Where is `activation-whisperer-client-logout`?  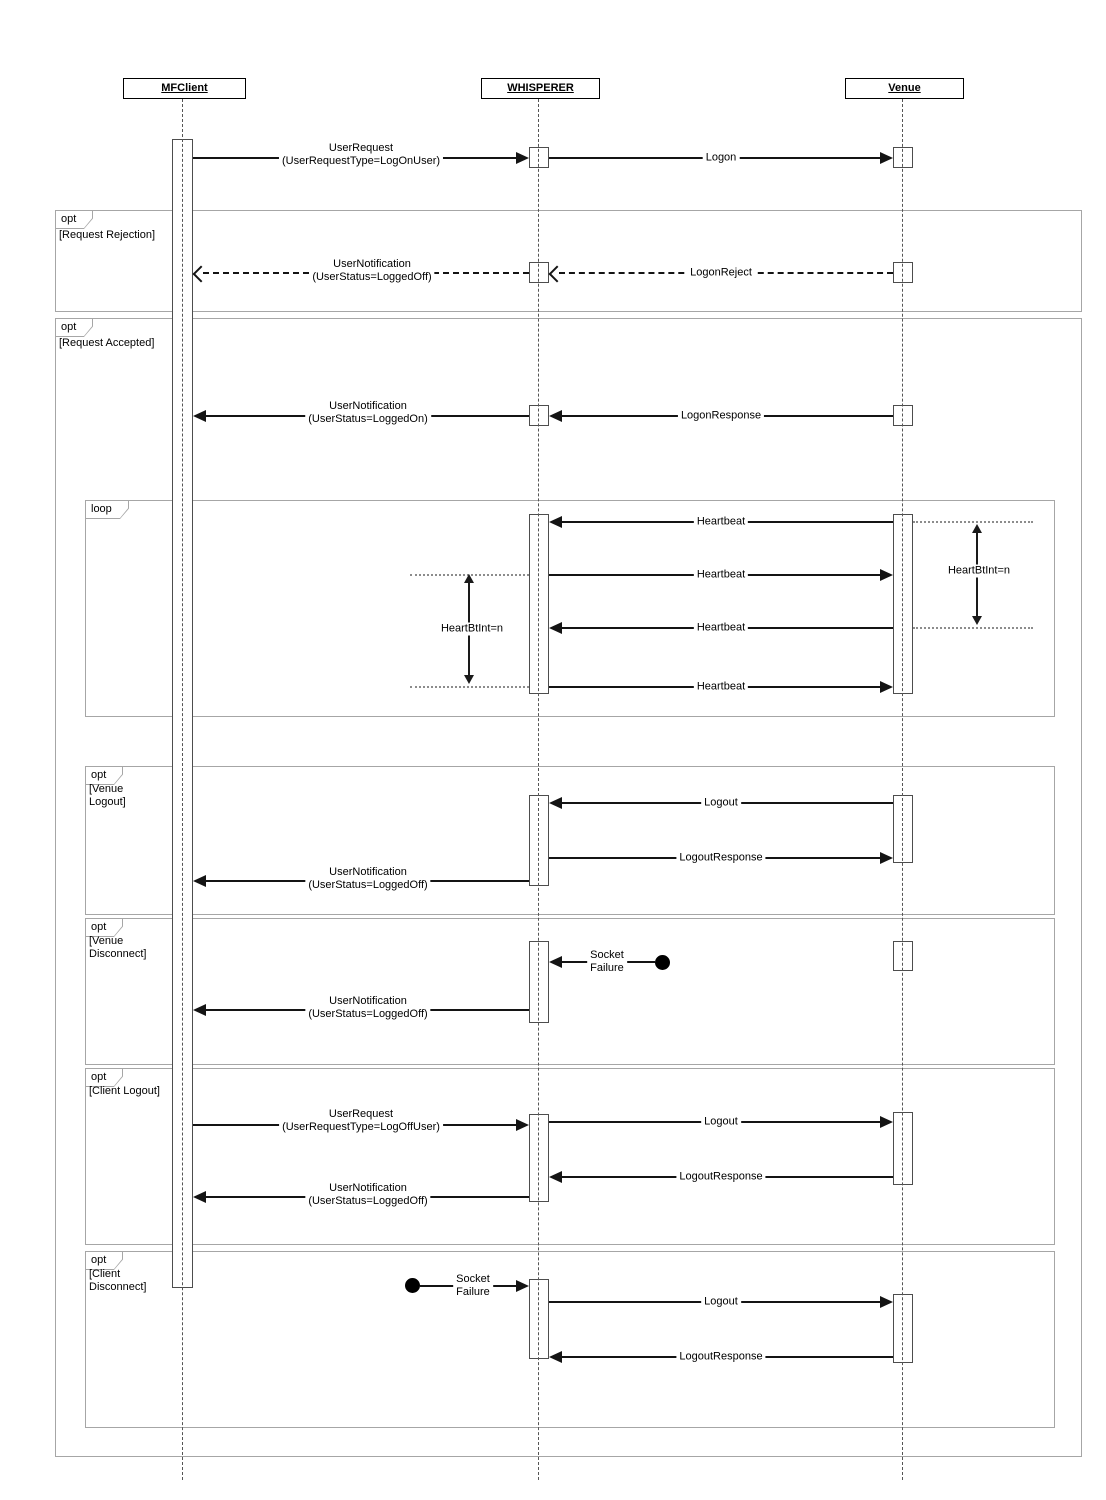 activation-whisperer-client-logout is located at coordinates (539, 1158).